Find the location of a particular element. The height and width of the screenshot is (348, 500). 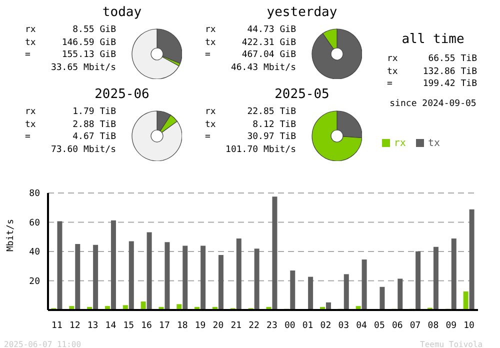

y-axis-title: Mbit/s is located at coordinates (11, 235).